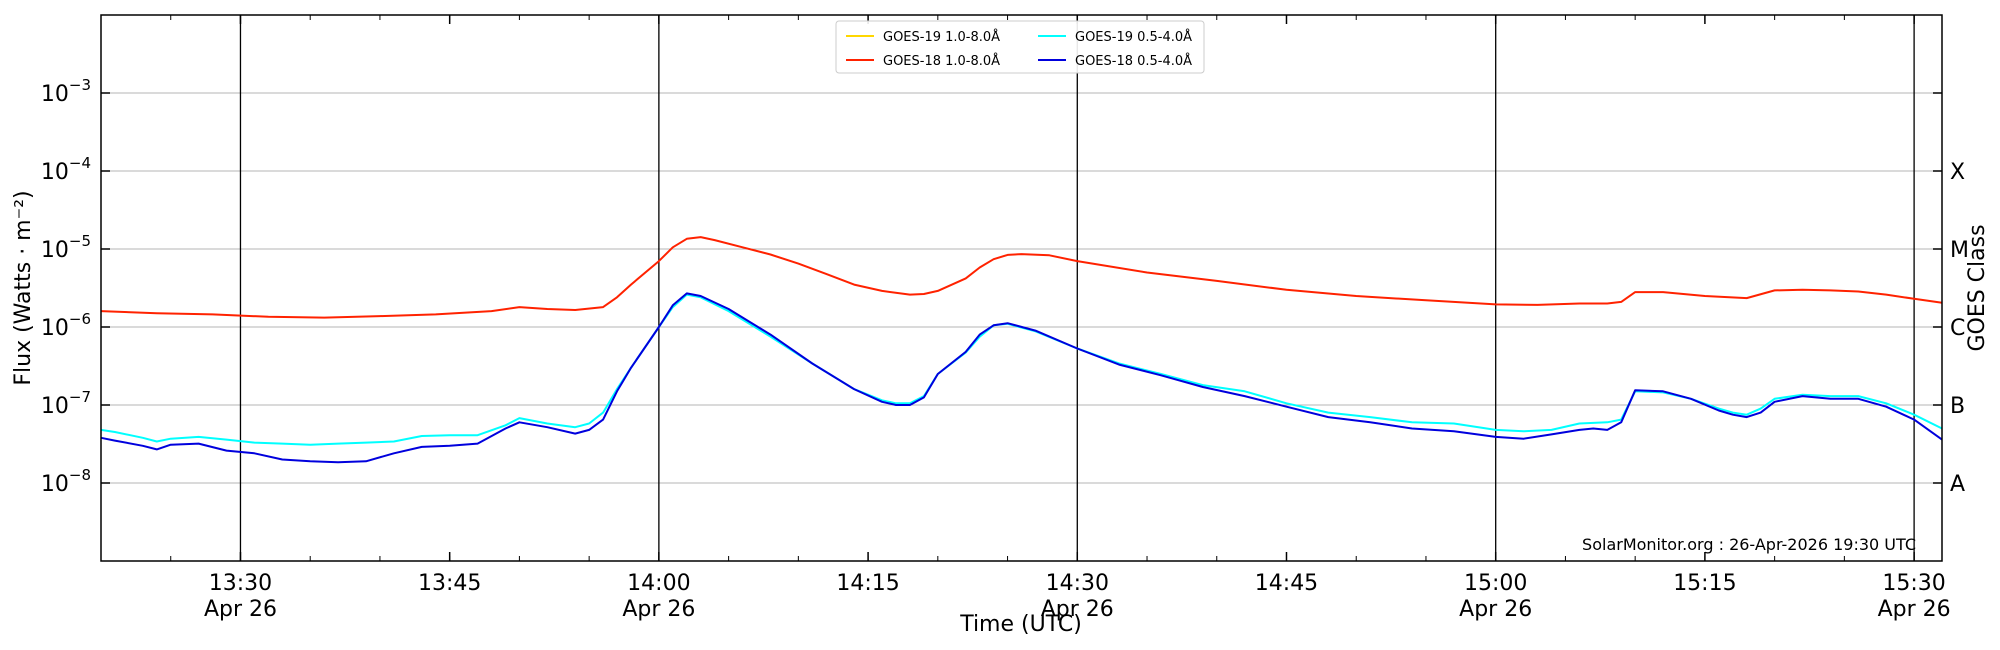  I want to click on x-tick-time-label: 14:45, so click(1286, 583).